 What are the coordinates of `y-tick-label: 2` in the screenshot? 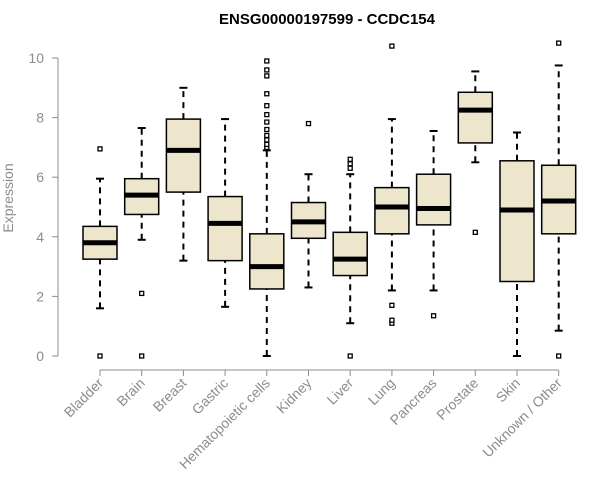 It's located at (40, 296).